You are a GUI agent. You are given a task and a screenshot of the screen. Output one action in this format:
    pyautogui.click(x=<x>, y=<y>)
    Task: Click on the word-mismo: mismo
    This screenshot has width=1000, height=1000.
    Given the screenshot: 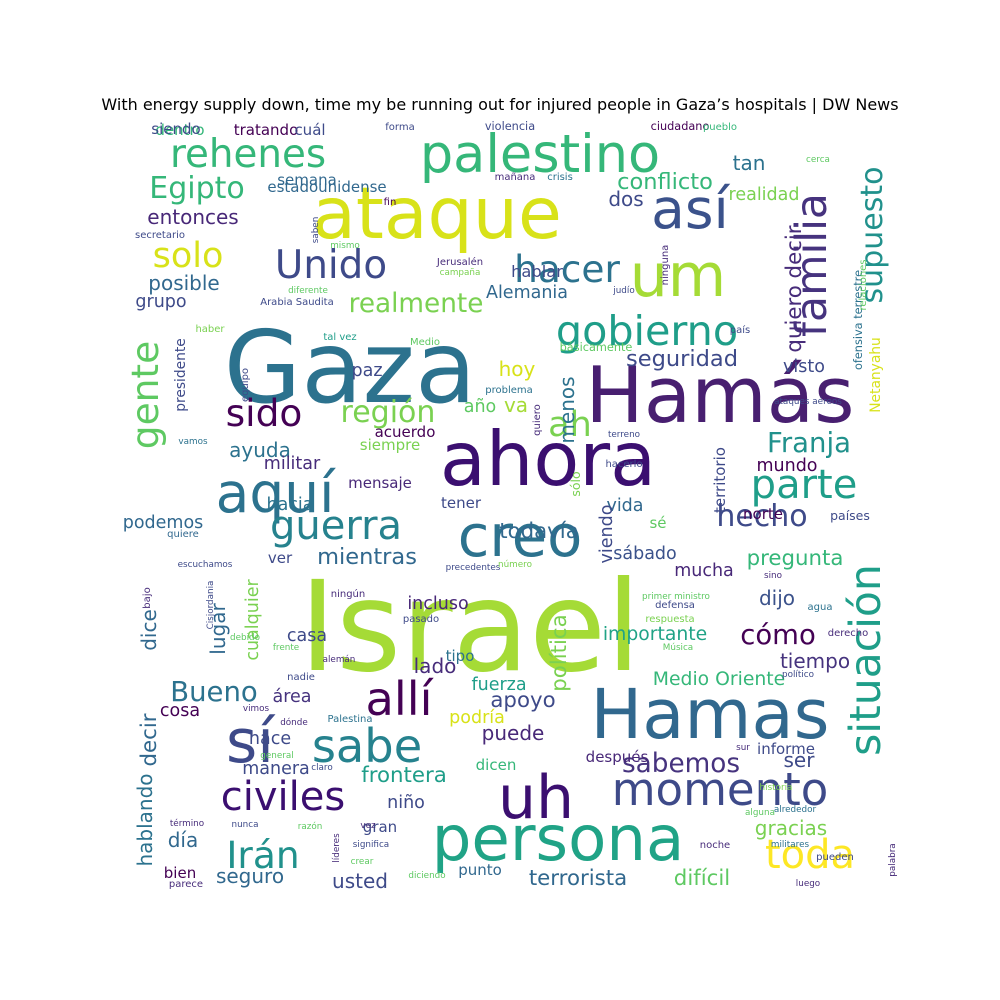 What is the action you would take?
    pyautogui.click(x=345, y=246)
    